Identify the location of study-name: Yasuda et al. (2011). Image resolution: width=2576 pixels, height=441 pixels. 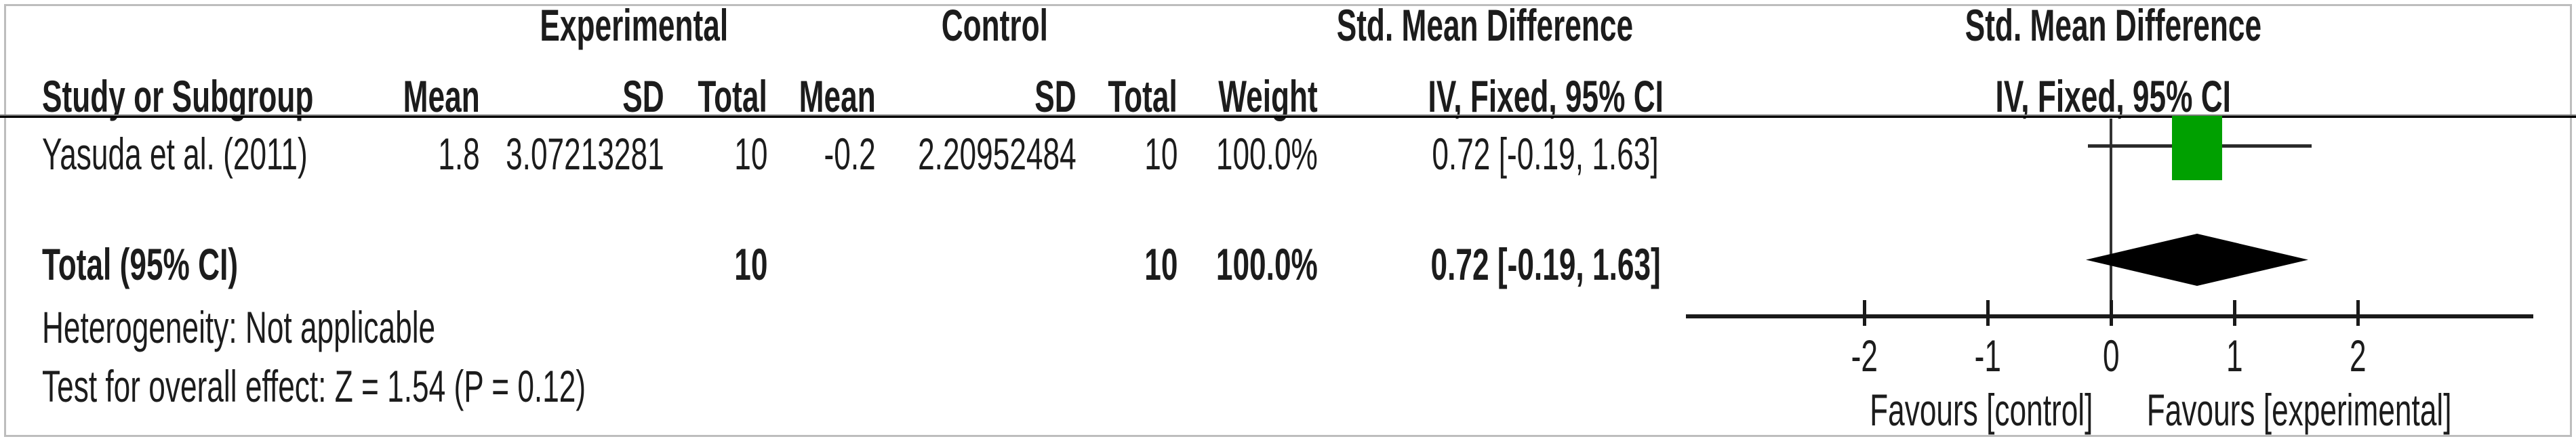
(175, 154).